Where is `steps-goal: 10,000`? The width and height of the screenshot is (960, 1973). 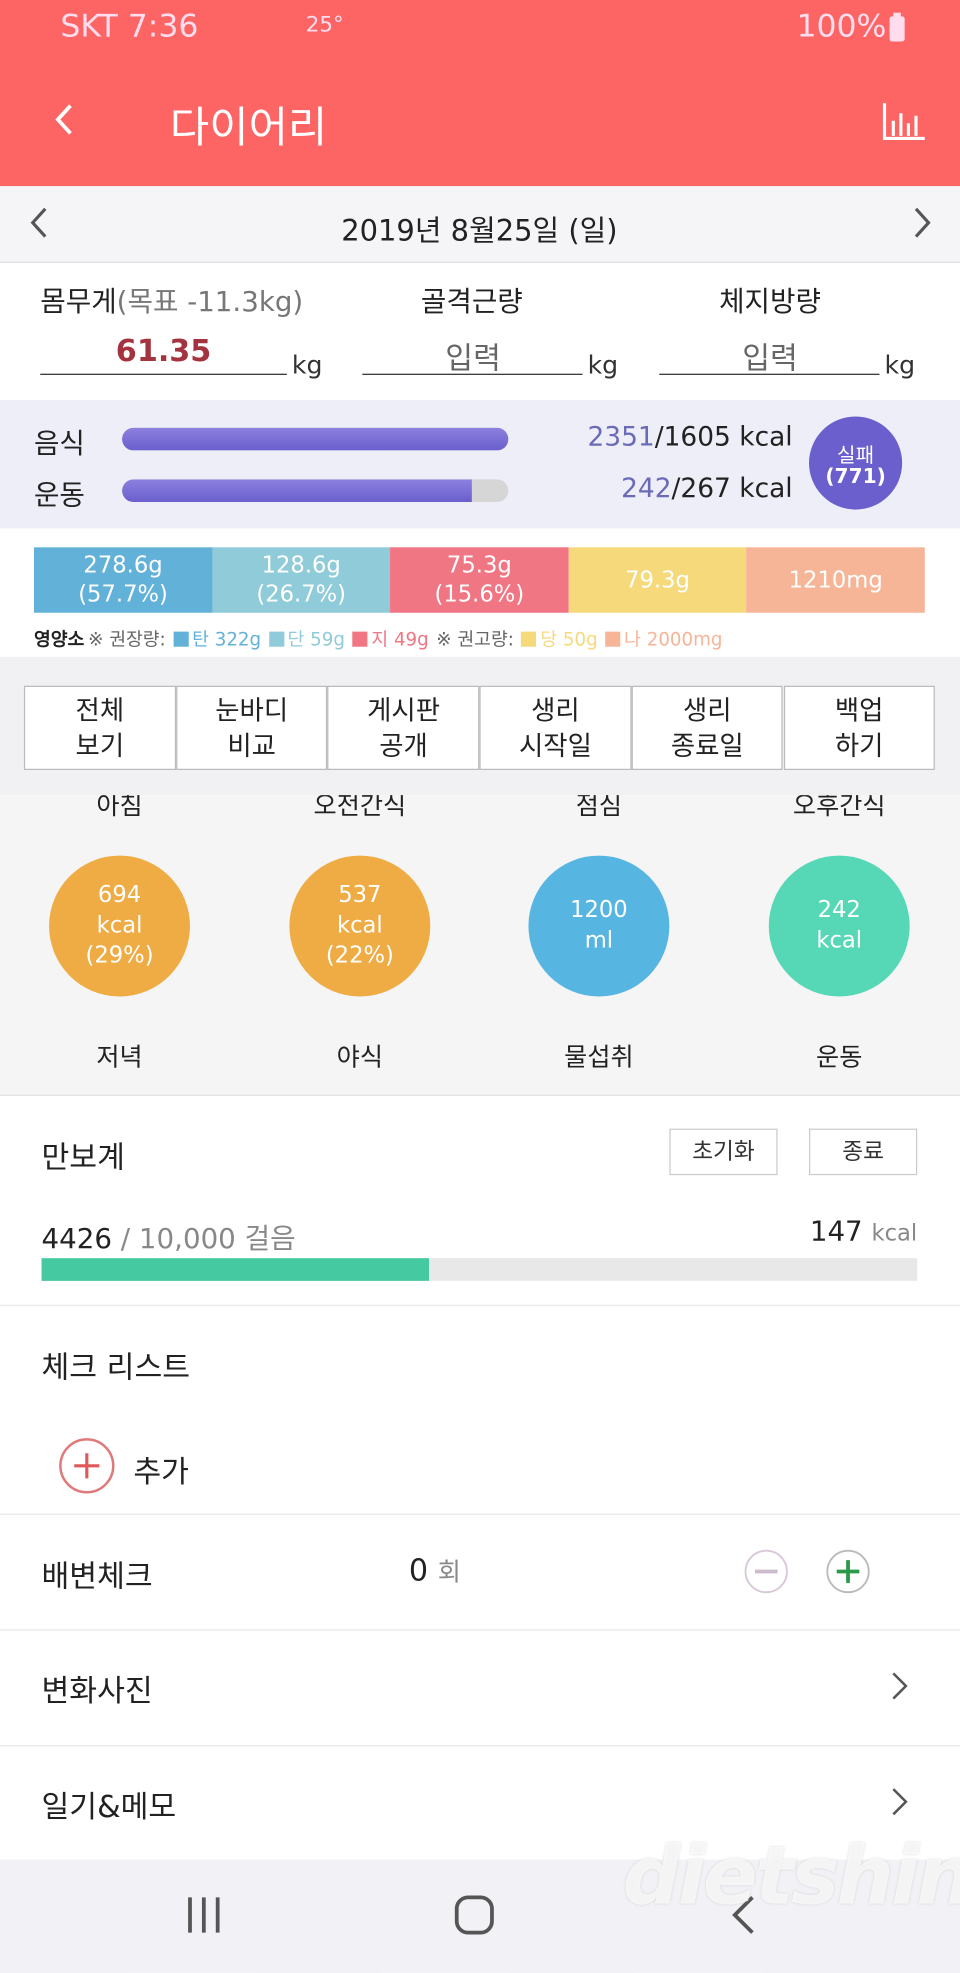 steps-goal: 10,000 is located at coordinates (187, 1240).